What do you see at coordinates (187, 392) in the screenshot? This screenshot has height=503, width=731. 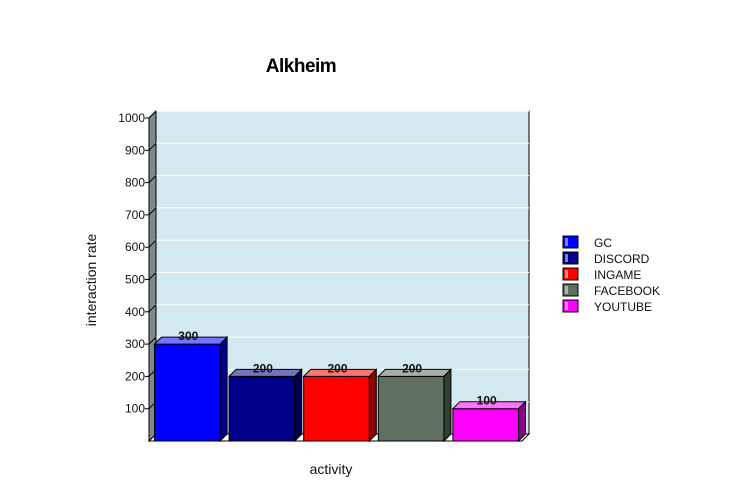 I see `bar-gc` at bounding box center [187, 392].